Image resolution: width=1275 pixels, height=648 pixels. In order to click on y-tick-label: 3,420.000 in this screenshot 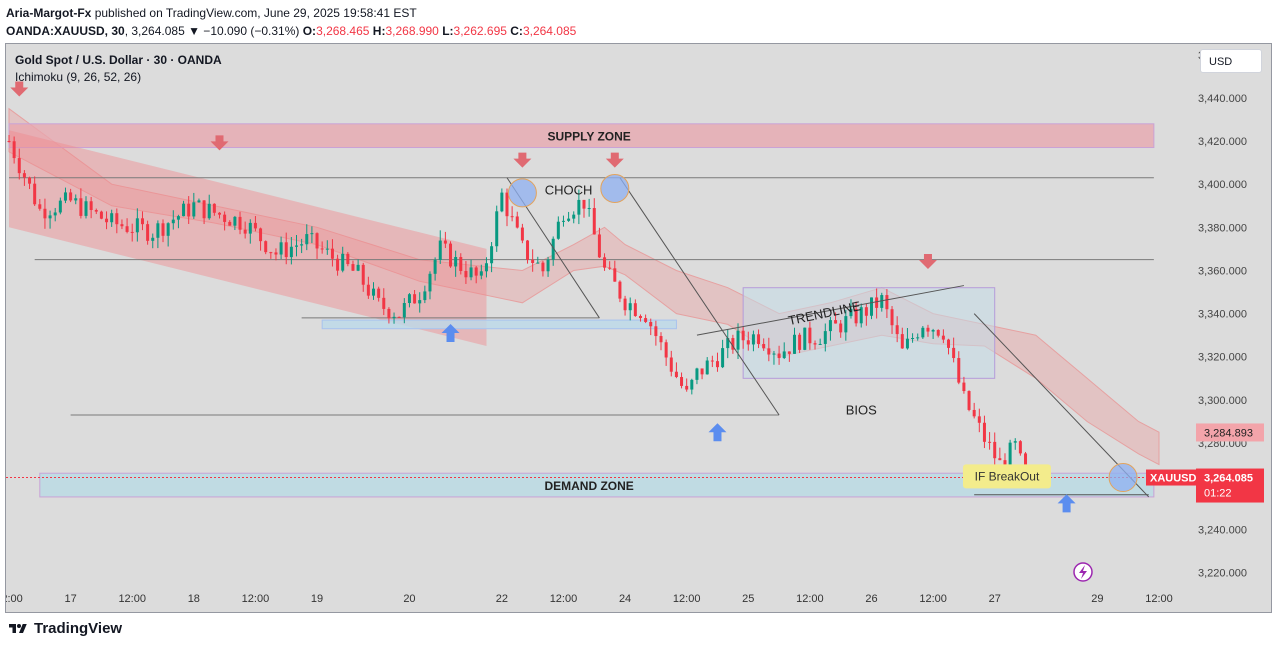, I will do `click(1222, 142)`.